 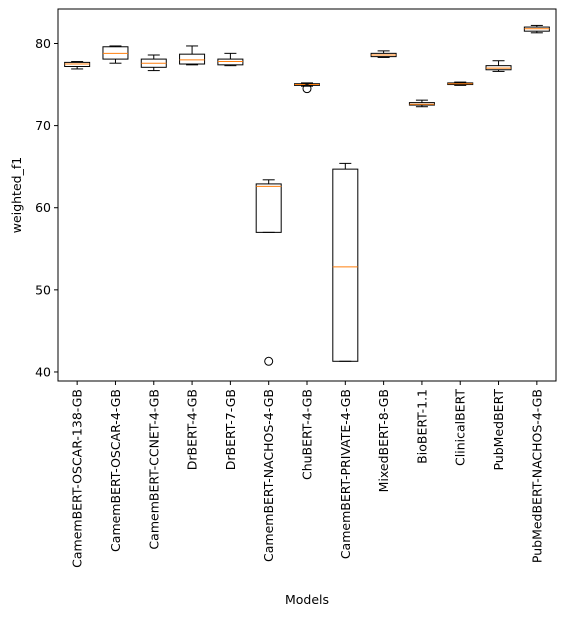 What do you see at coordinates (43, 125) in the screenshot?
I see `y-tick-label: 70` at bounding box center [43, 125].